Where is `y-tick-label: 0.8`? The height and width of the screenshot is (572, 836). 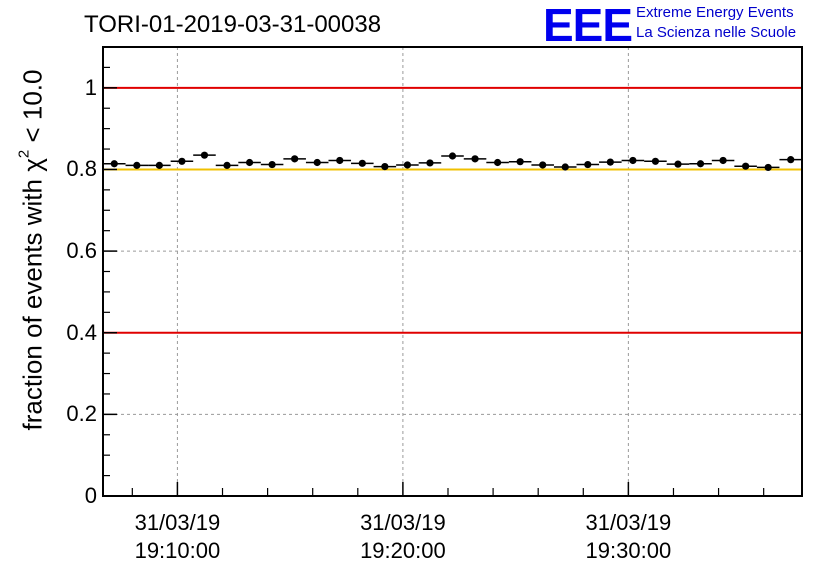 y-tick-label: 0.8 is located at coordinates (81, 169).